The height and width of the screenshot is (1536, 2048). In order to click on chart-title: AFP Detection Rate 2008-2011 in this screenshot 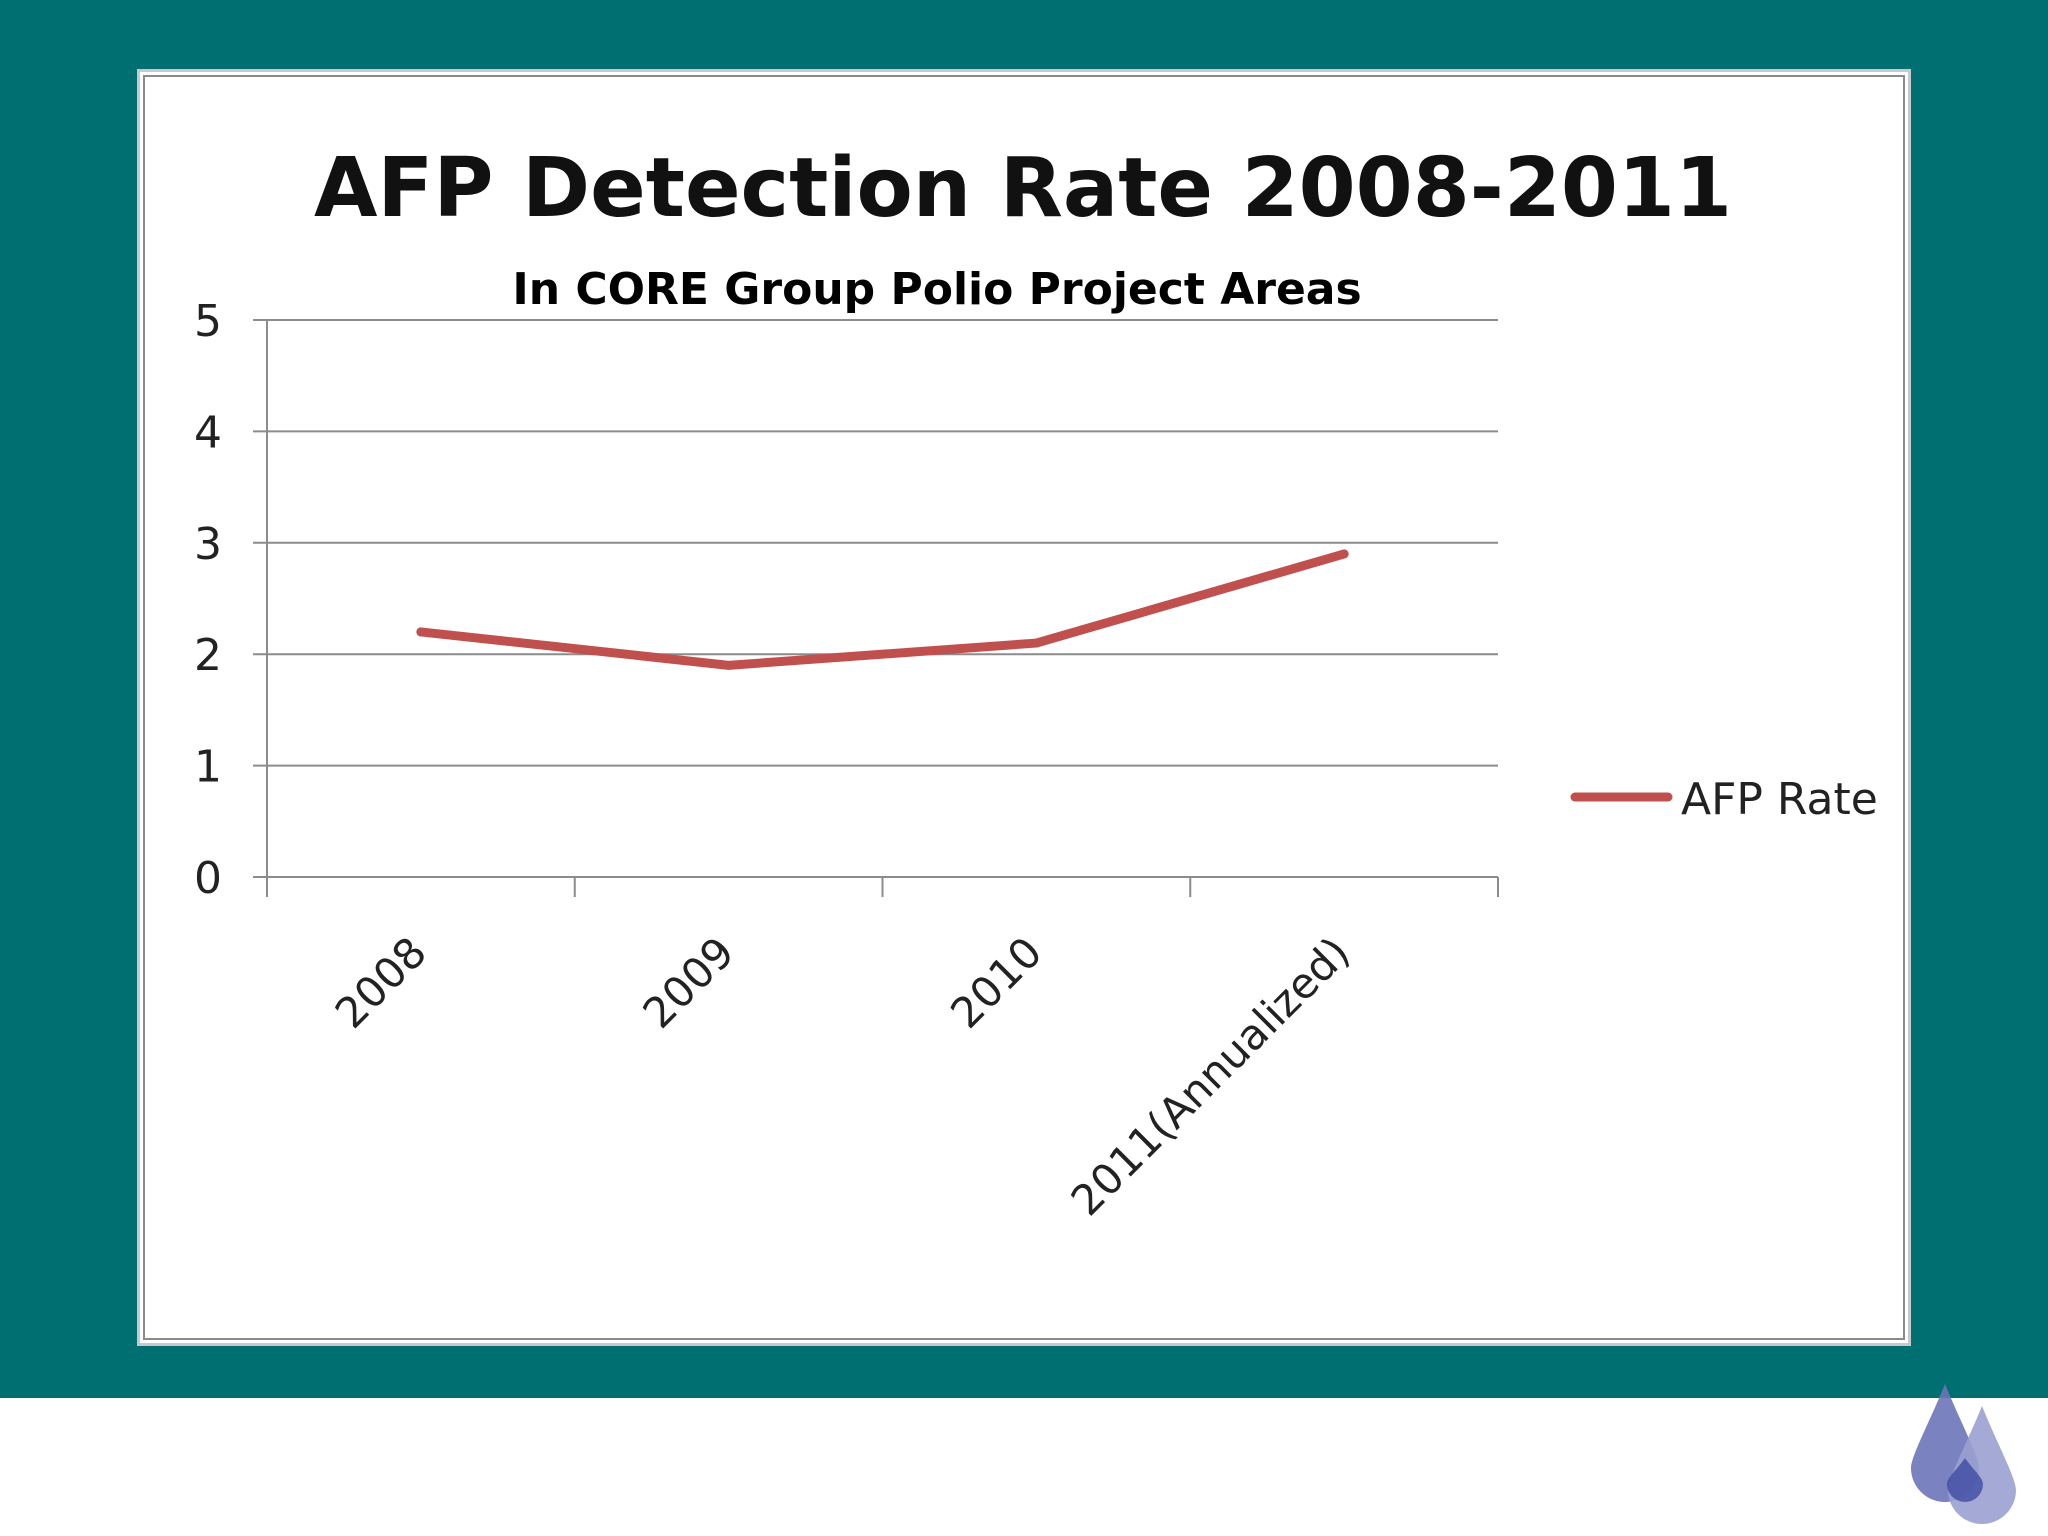, I will do `click(1023, 188)`.